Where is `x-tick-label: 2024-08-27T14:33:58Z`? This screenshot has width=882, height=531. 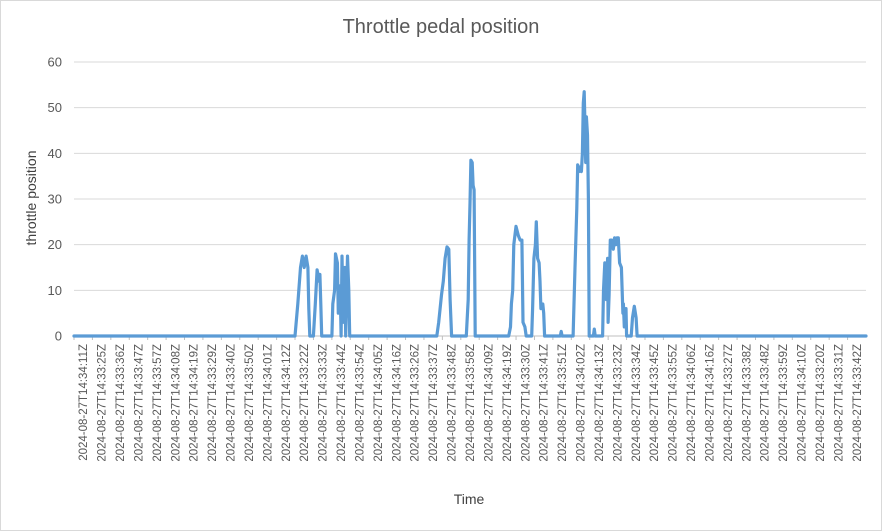
x-tick-label: 2024-08-27T14:33:58Z is located at coordinates (471, 403).